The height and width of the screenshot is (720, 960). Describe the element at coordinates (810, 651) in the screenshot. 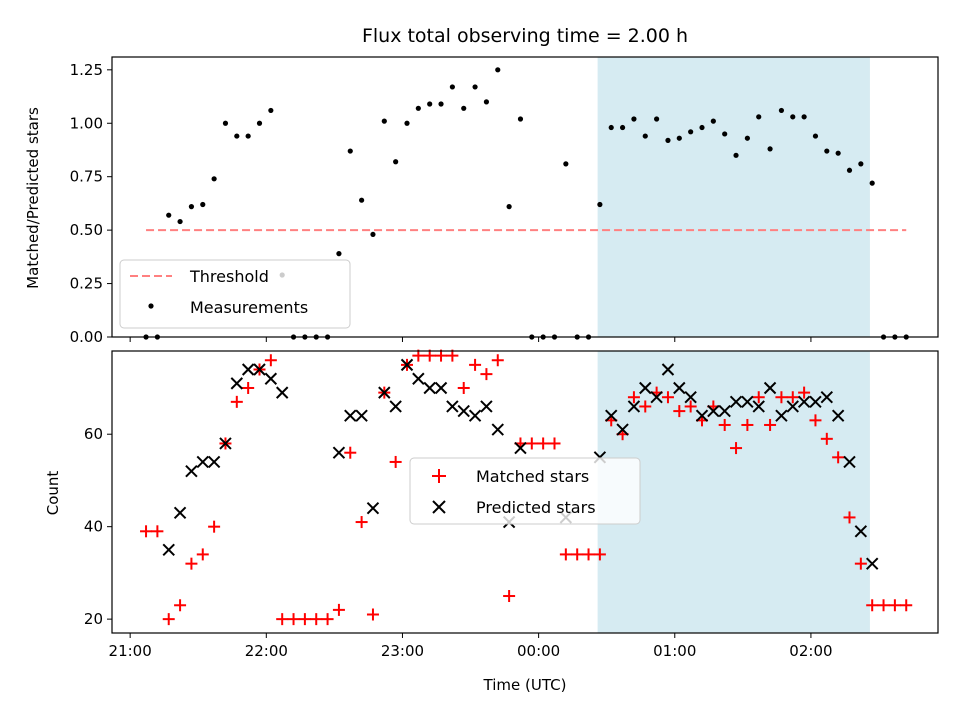

I see `xtick-label: 02:00` at that location.